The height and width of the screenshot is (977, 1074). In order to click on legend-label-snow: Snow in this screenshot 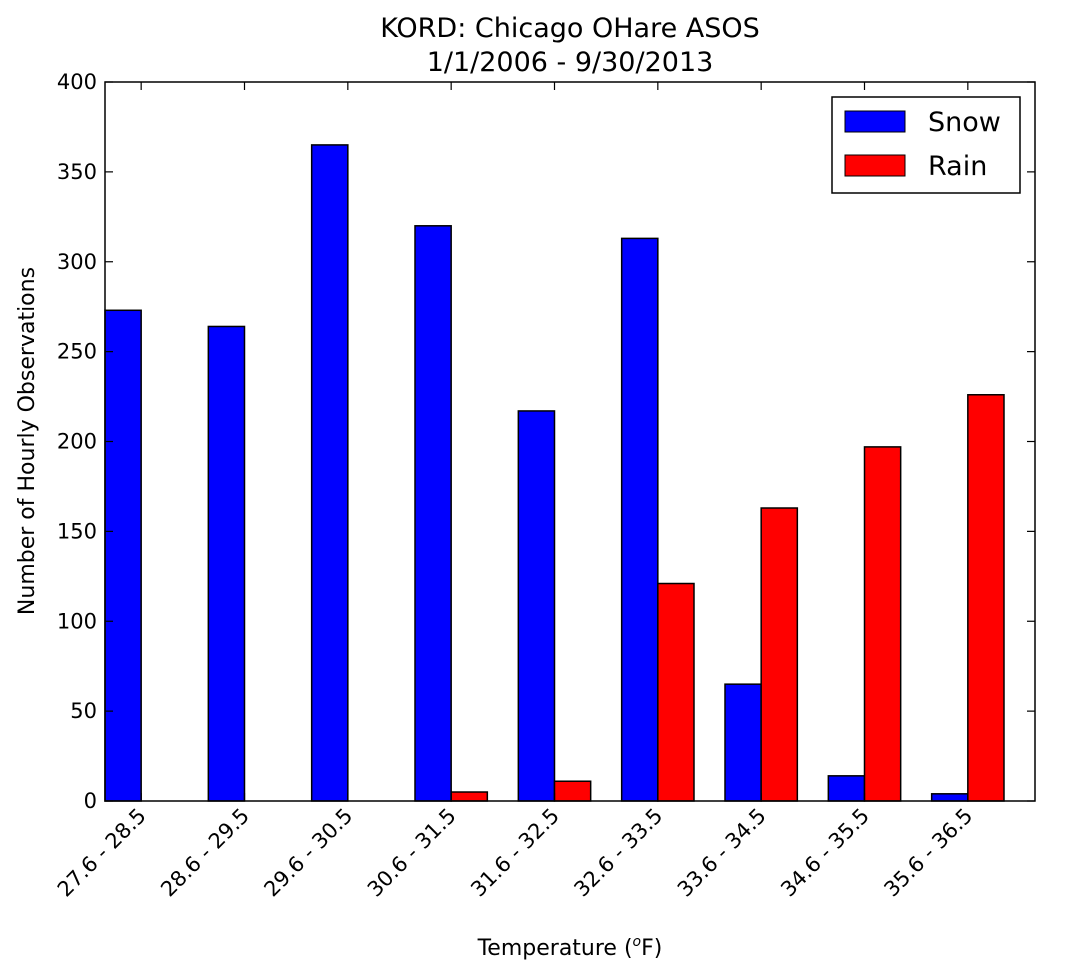, I will do `click(964, 122)`.